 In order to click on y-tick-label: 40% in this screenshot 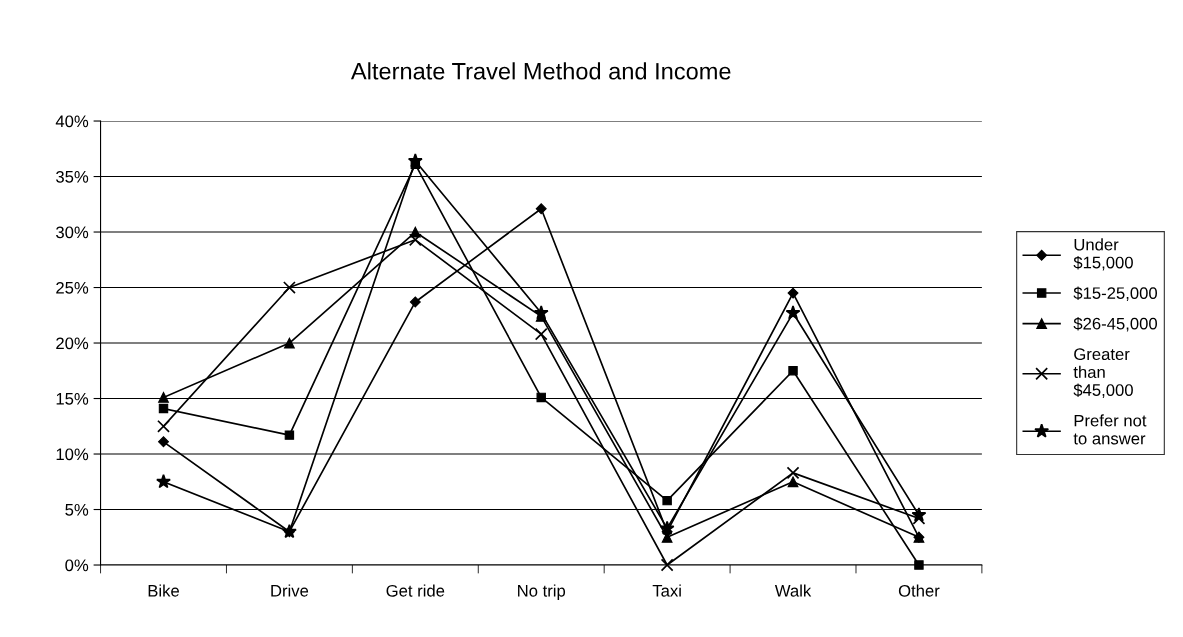, I will do `click(72, 121)`.